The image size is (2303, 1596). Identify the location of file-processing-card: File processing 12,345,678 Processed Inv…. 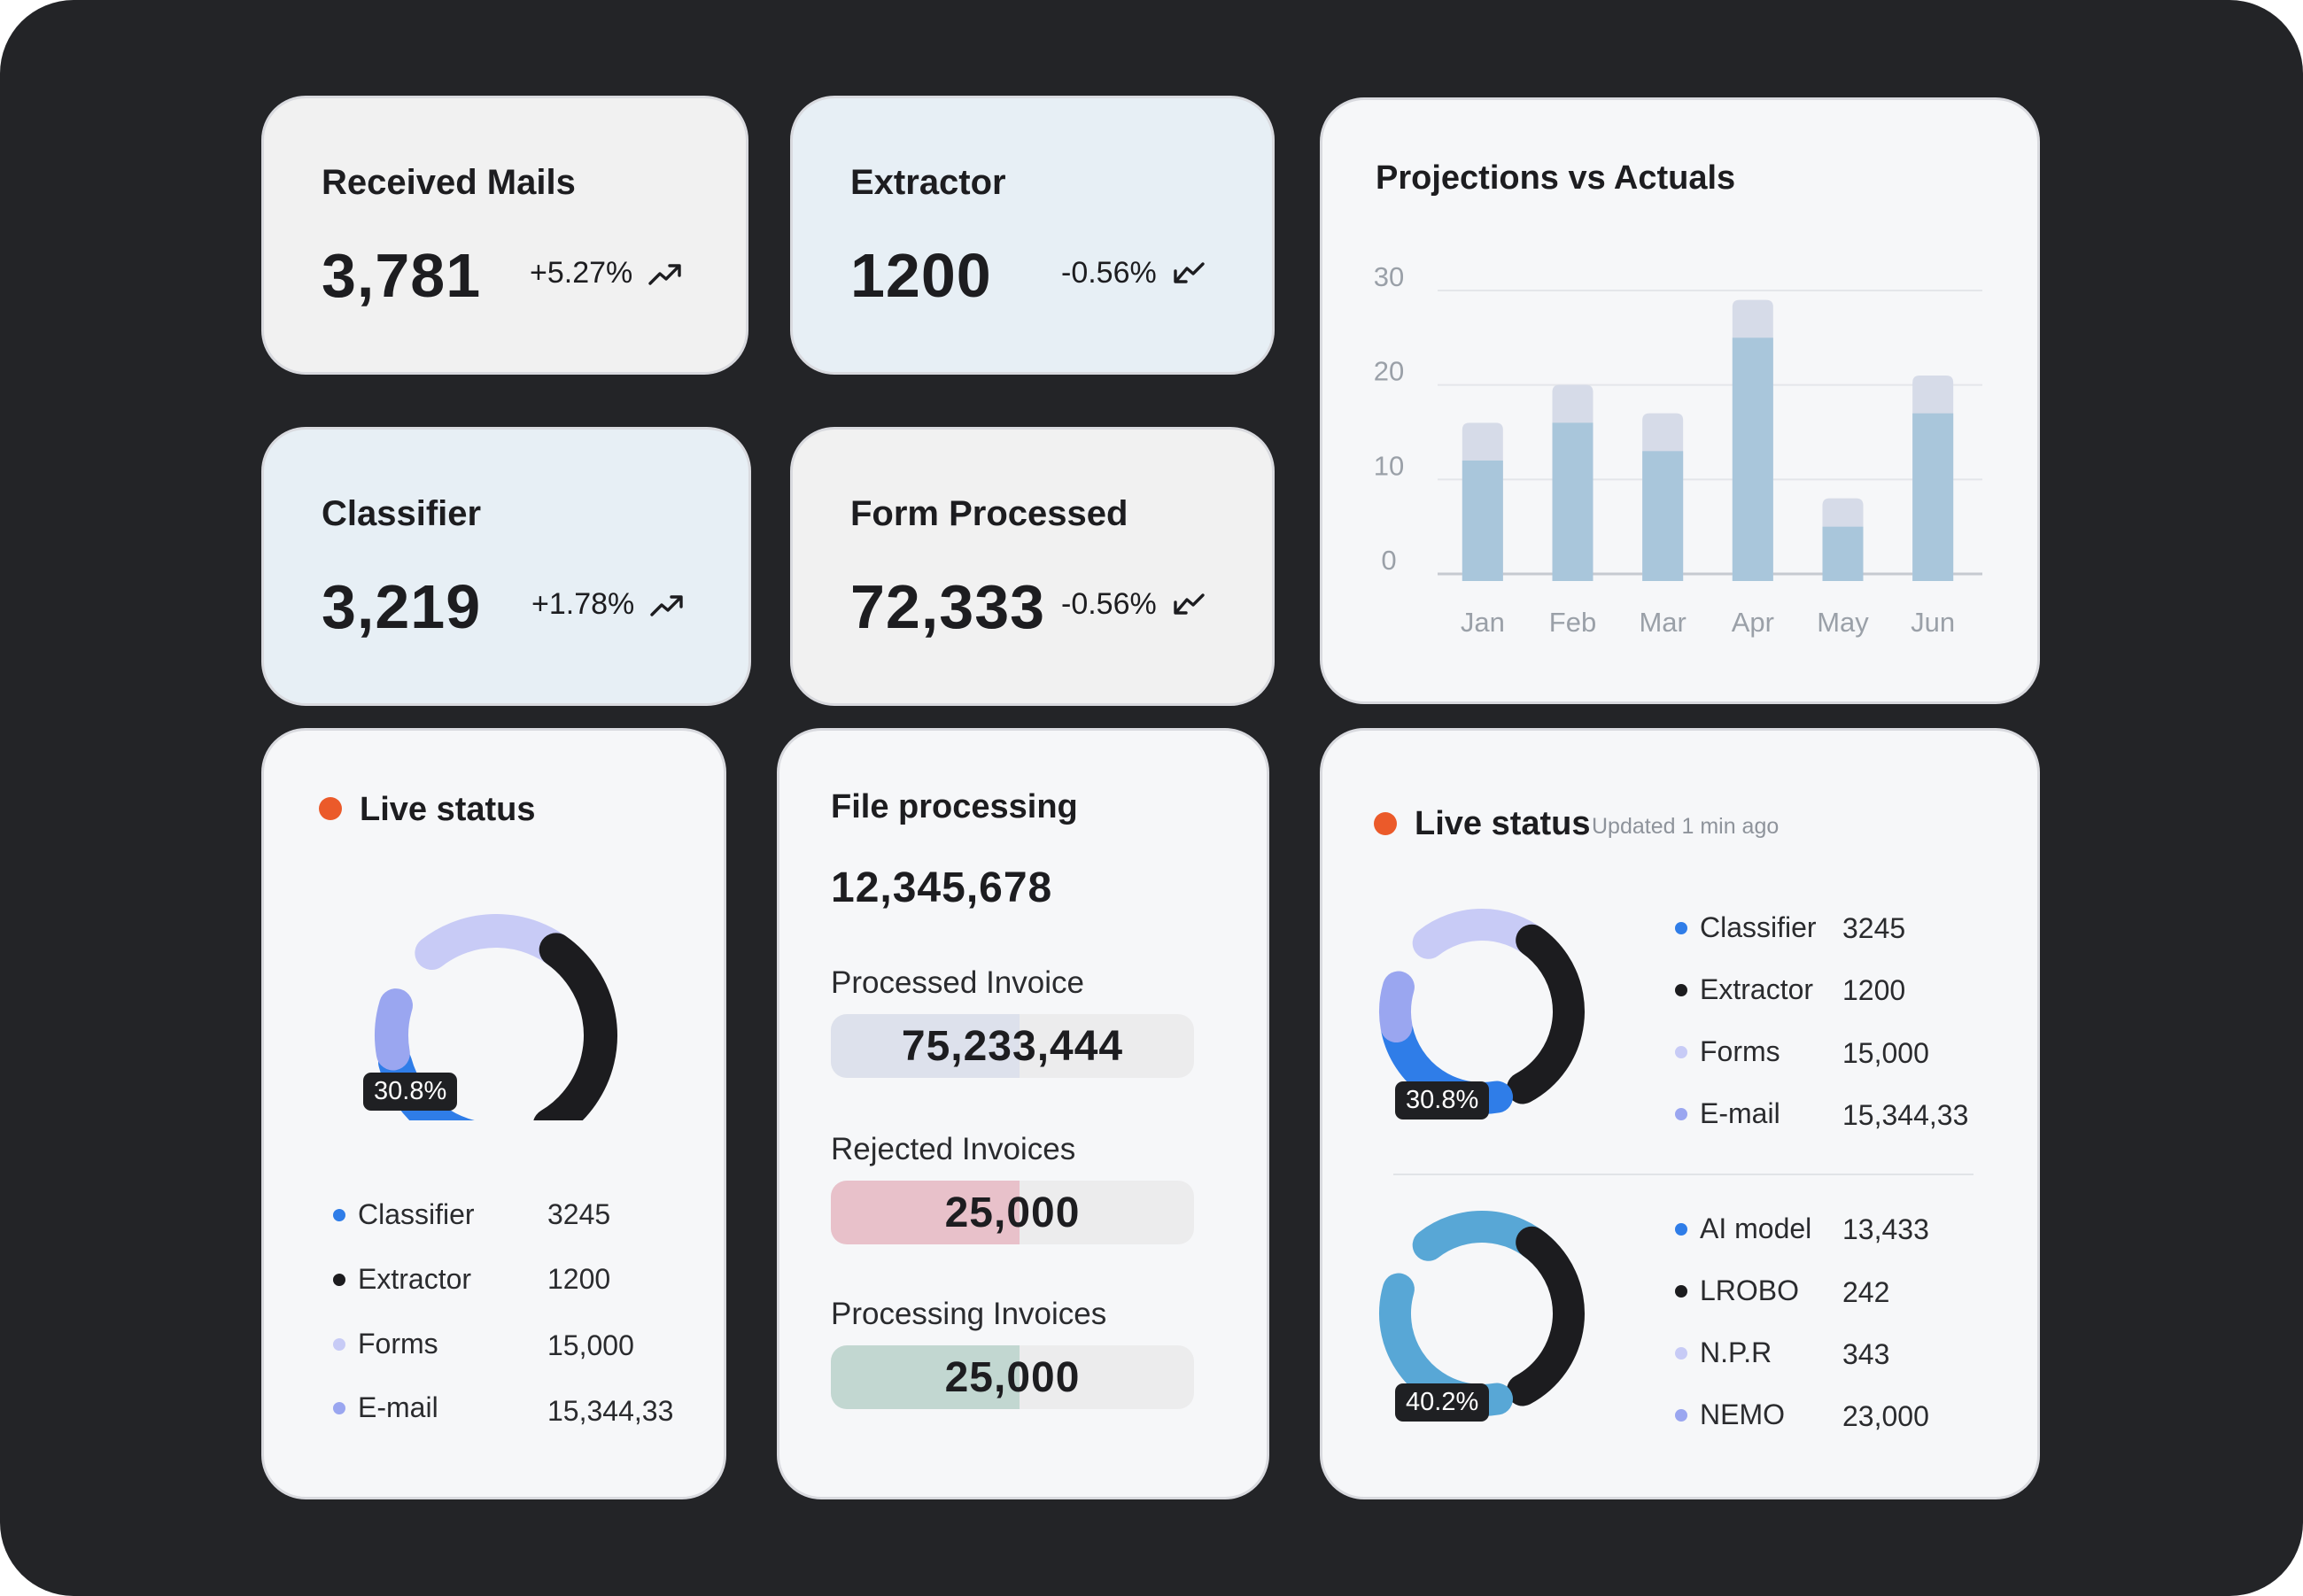
(1023, 1113).